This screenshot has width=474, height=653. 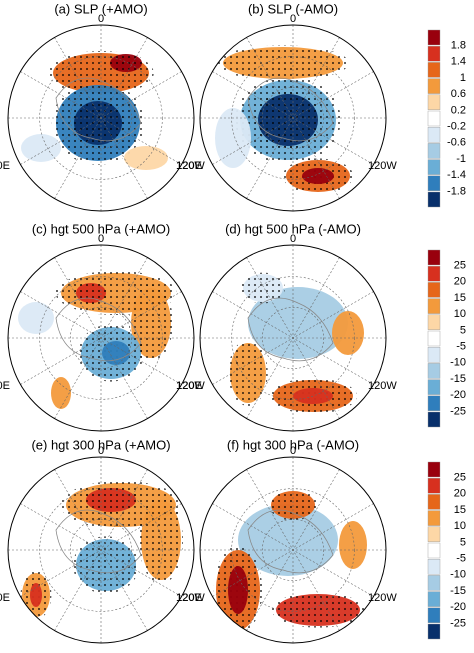 What do you see at coordinates (456, 143) in the screenshot?
I see `colorbar-label: -0.6` at bounding box center [456, 143].